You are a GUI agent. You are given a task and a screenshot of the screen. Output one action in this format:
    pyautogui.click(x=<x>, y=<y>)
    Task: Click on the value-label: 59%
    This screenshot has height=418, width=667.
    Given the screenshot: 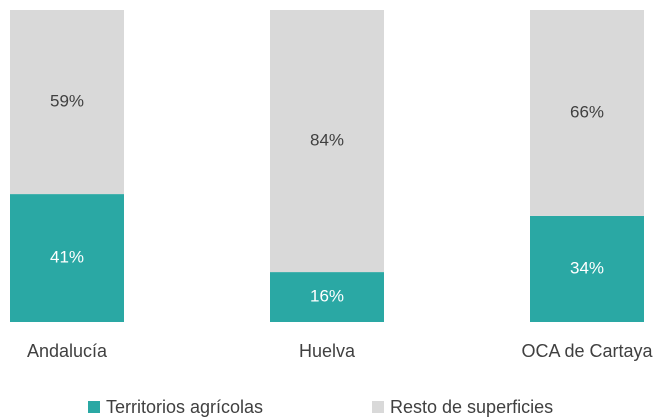 What is the action you would take?
    pyautogui.click(x=67, y=101)
    